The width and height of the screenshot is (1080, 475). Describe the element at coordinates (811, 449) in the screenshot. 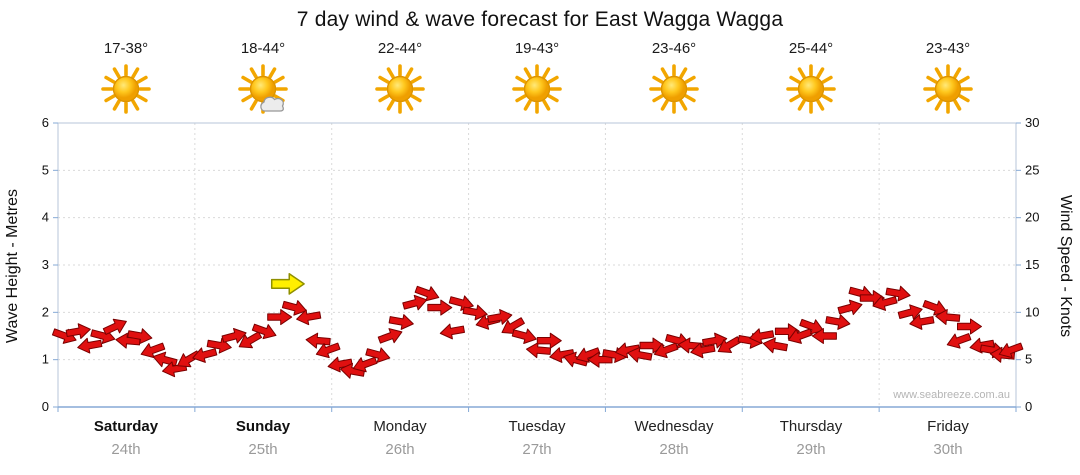

I see `day-date: 29th` at that location.